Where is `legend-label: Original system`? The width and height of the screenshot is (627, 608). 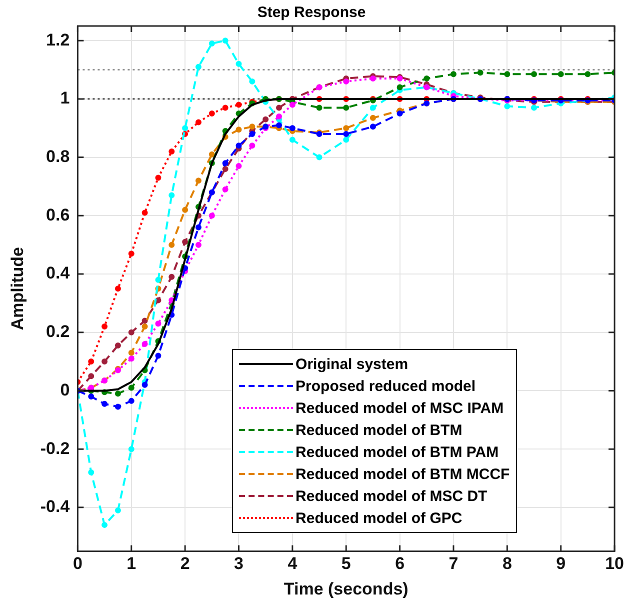 legend-label: Original system is located at coordinates (352, 364).